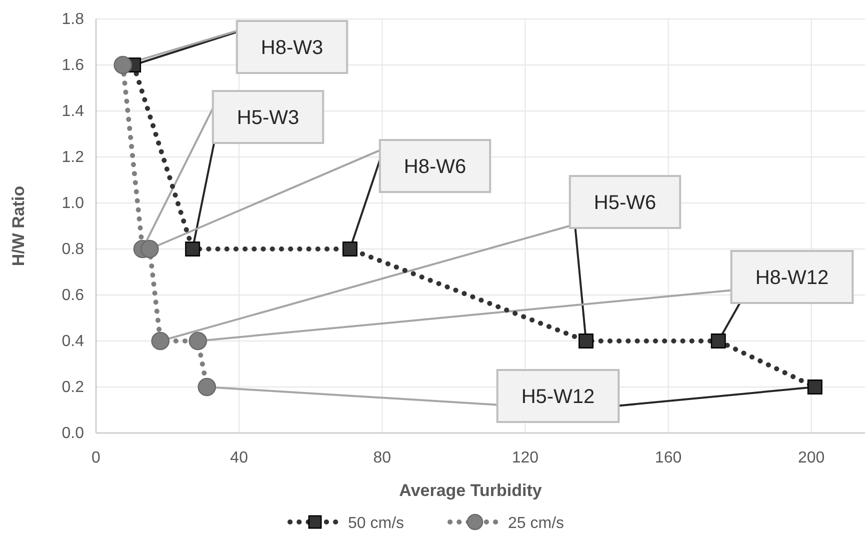 The height and width of the screenshot is (538, 867). I want to click on y-tick-label: 0.0, so click(73, 433).